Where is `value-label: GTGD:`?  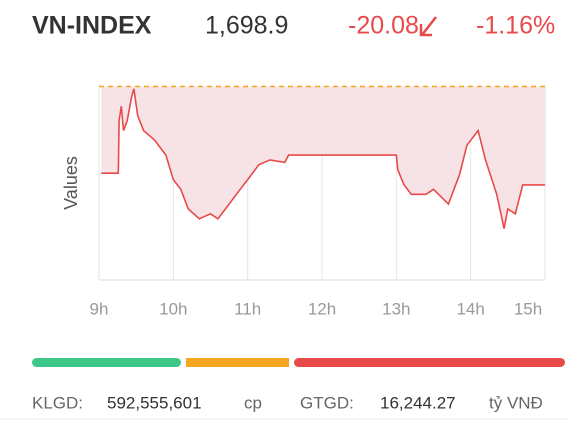 value-label: GTGD: is located at coordinates (327, 402).